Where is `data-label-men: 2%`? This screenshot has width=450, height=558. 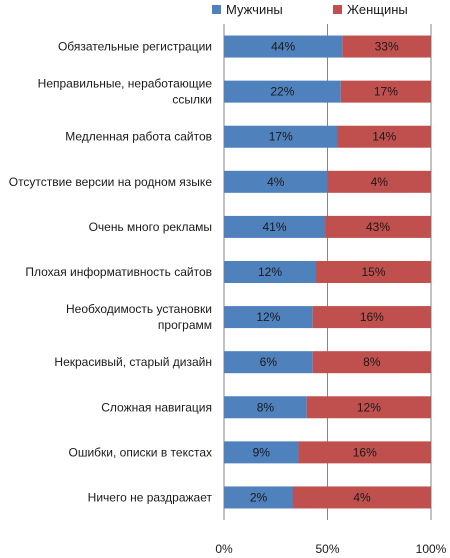
data-label-men: 2% is located at coordinates (259, 497).